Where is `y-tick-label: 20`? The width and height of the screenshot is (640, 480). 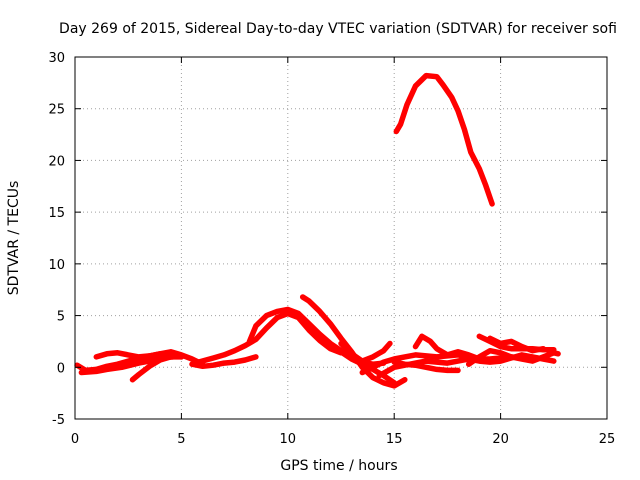 y-tick-label: 20 is located at coordinates (56, 161).